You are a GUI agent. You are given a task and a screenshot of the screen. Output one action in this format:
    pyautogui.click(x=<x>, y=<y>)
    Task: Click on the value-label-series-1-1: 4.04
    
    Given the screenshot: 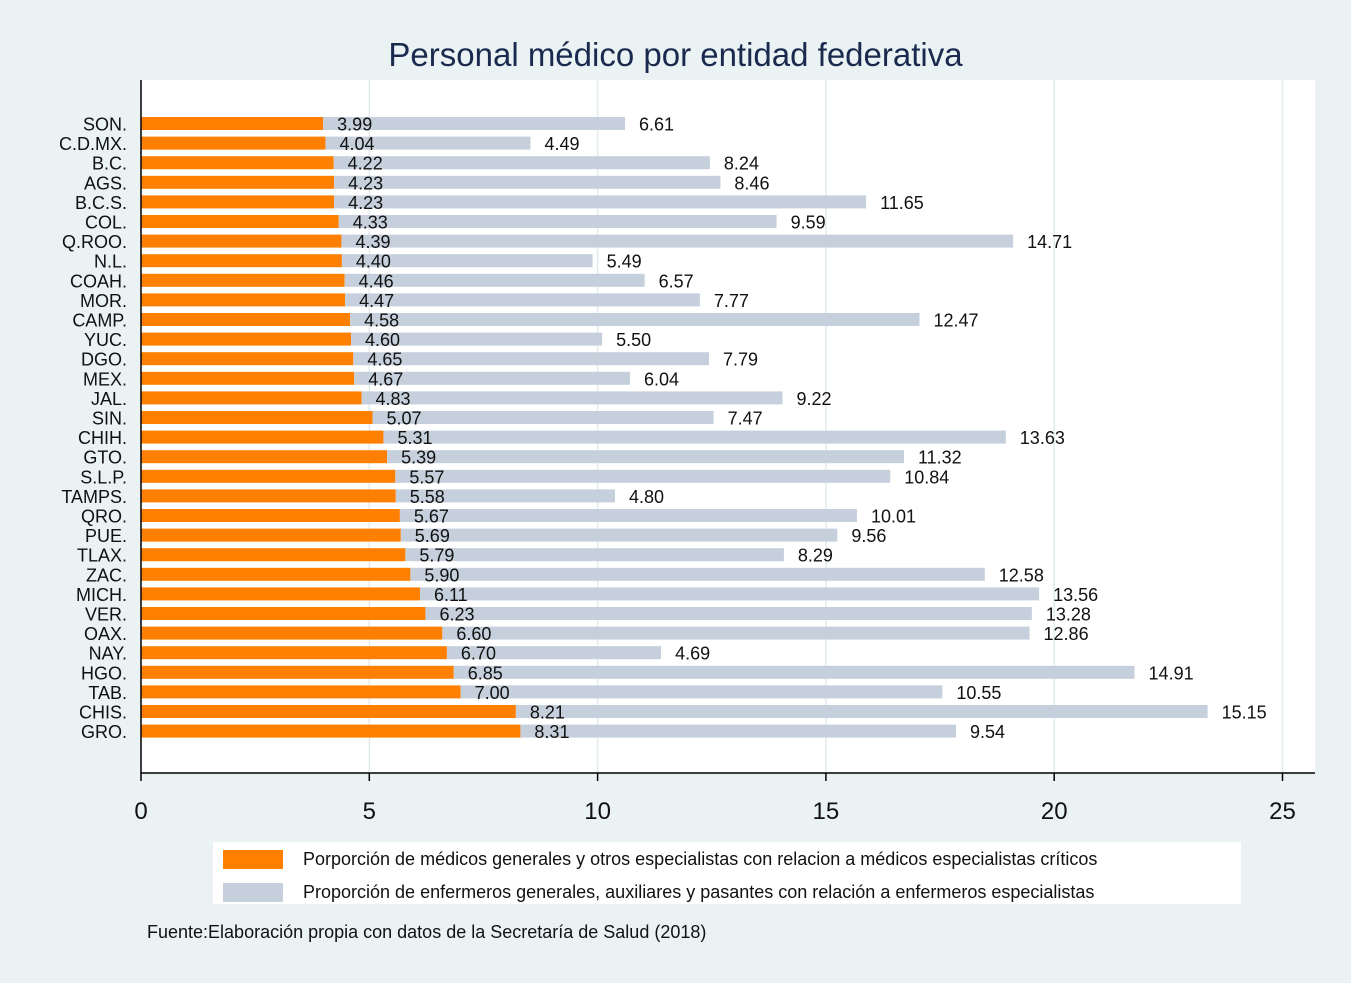 What is the action you would take?
    pyautogui.click(x=356, y=144)
    